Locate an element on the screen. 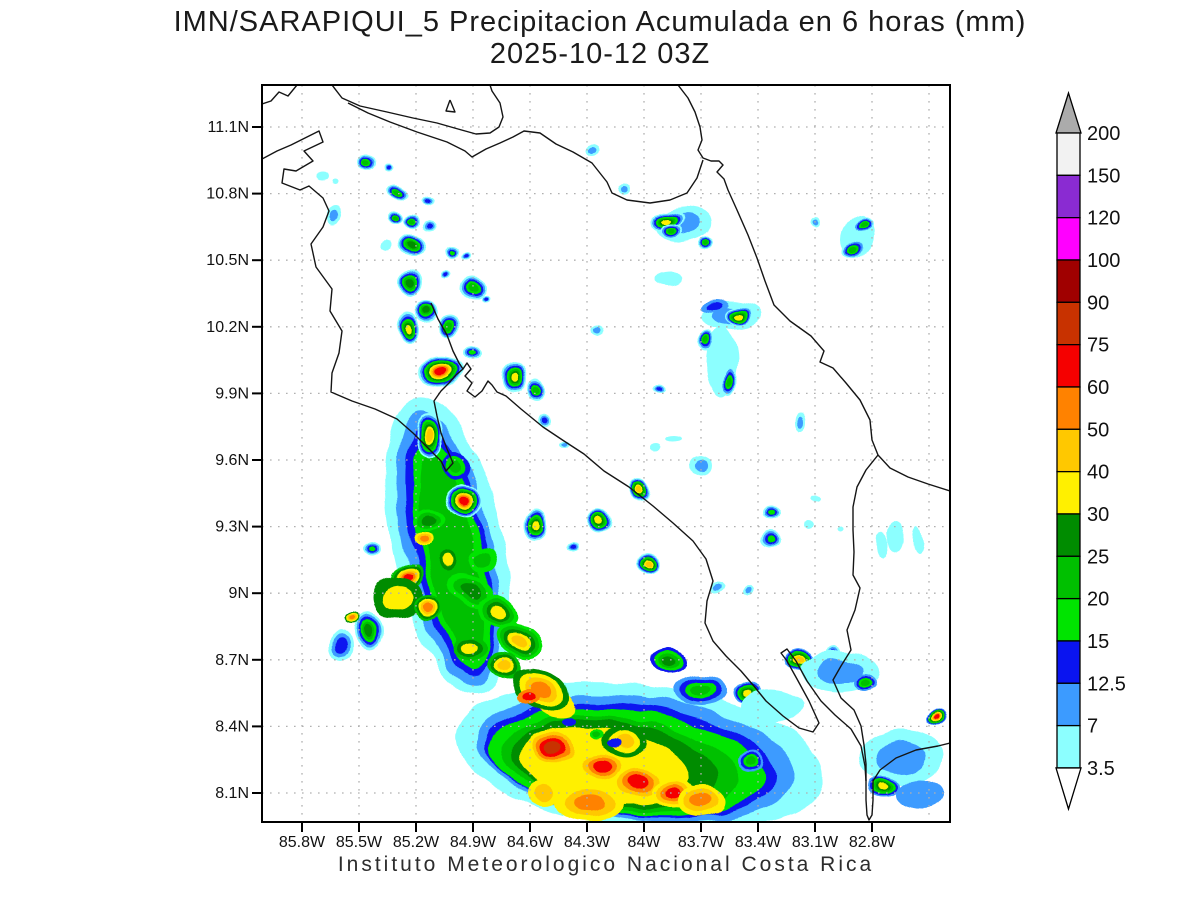 Image resolution: width=1200 pixels, height=900 pixels. y-axis-tick-label: 9N is located at coordinates (239, 593).